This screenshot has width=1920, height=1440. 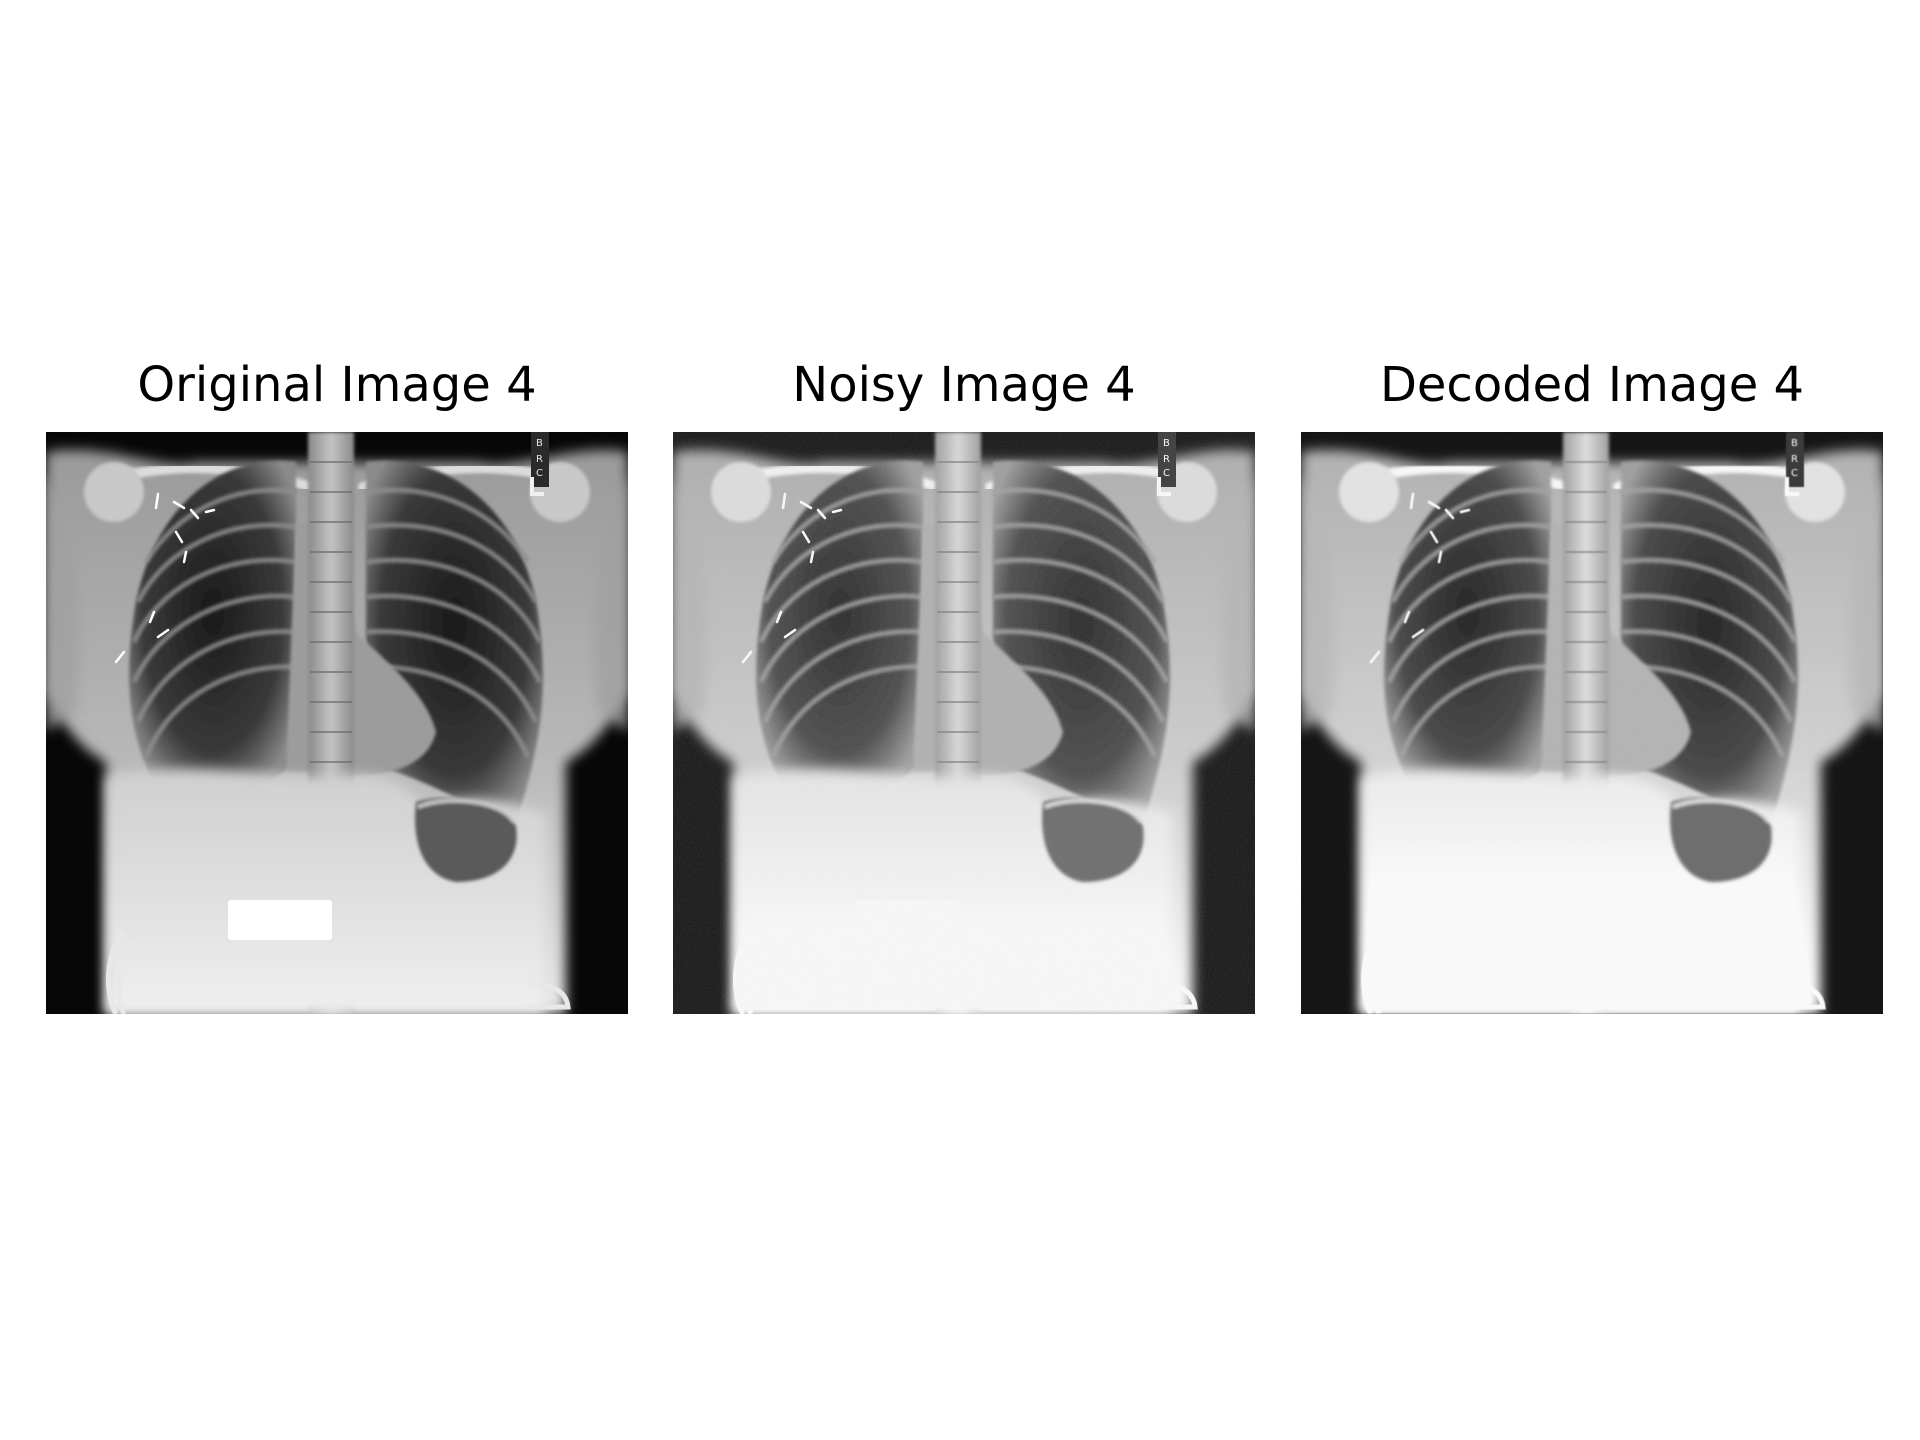 I want to click on decoded-chest-xray-image, so click(x=1592, y=723).